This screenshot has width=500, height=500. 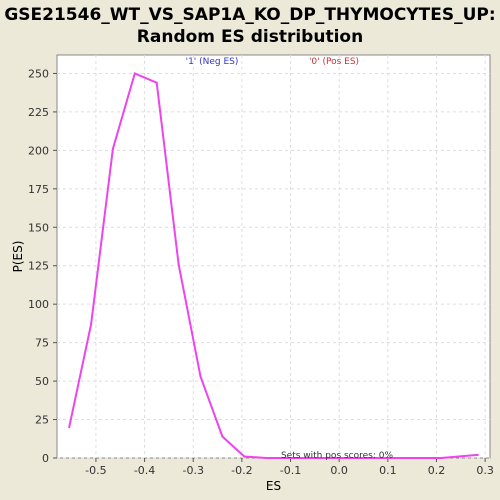 What do you see at coordinates (38, 73) in the screenshot?
I see `y-tick-label: 250` at bounding box center [38, 73].